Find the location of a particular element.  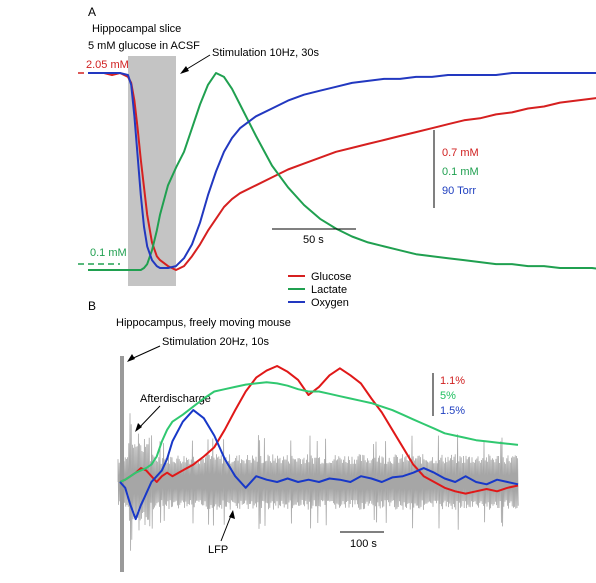

stimulation-arrowhead-a is located at coordinates (184, 70).